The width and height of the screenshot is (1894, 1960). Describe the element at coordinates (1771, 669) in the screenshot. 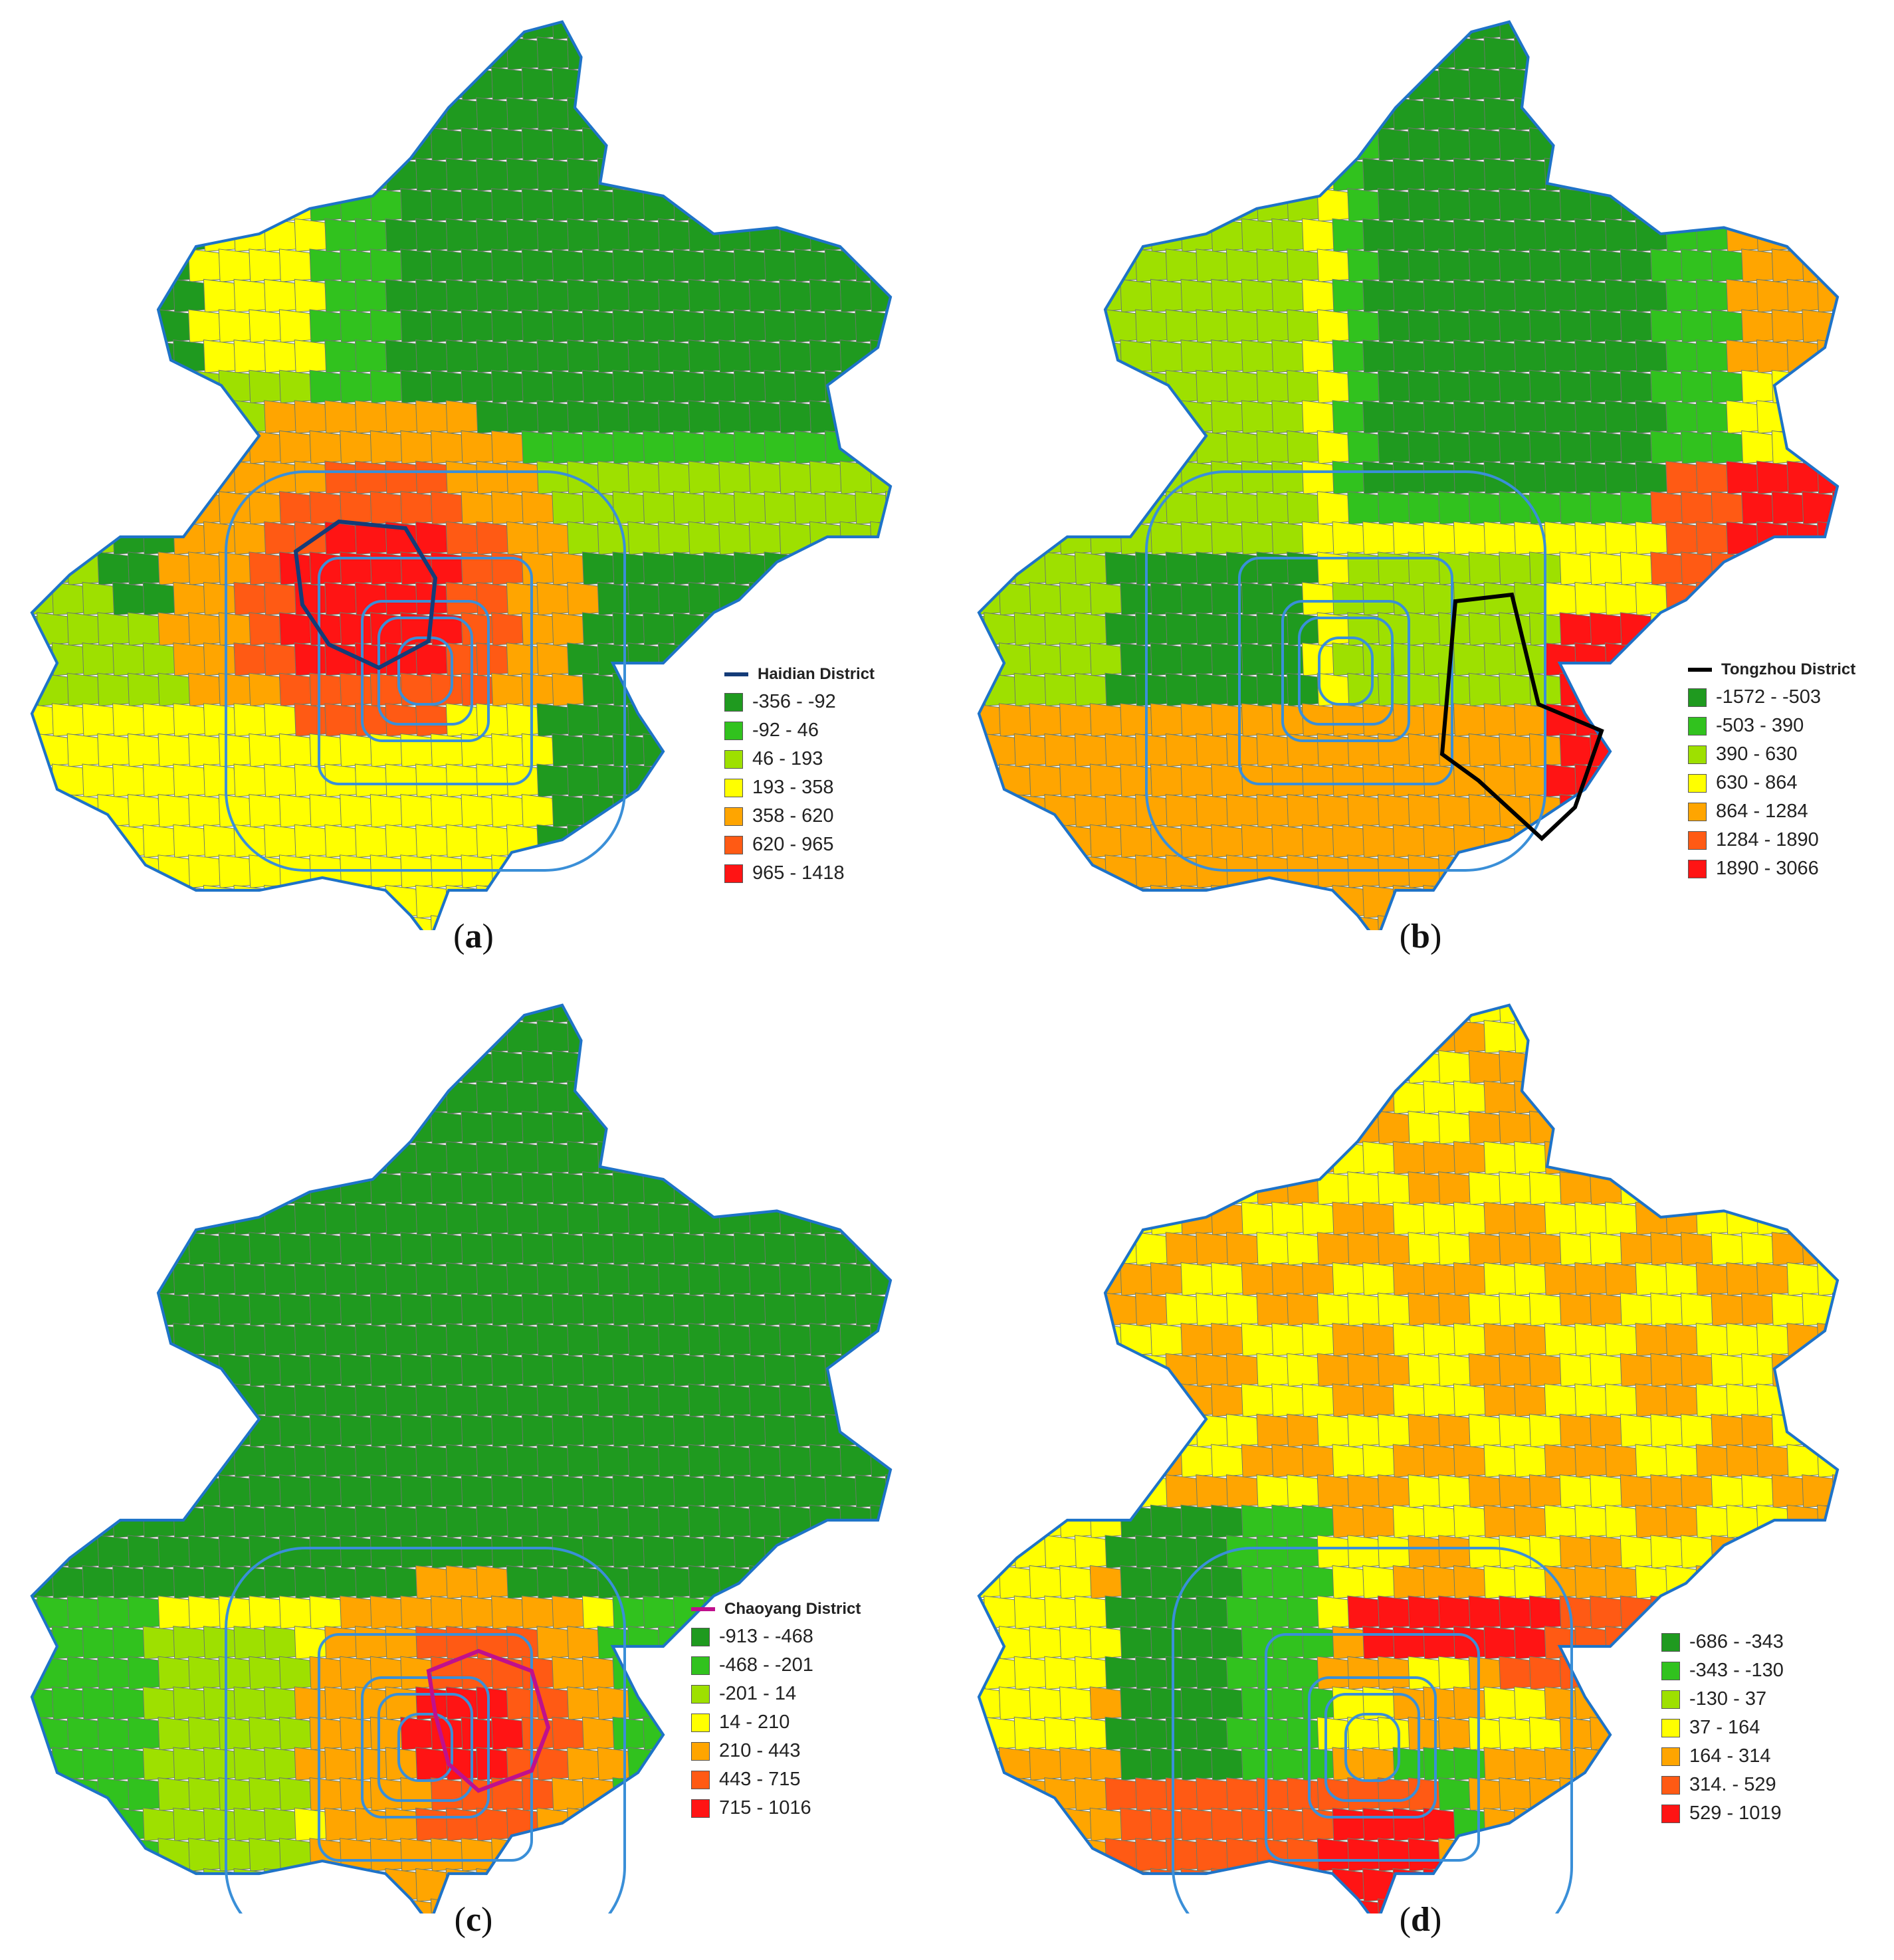

I see `legend-title: Tongzhou District` at that location.